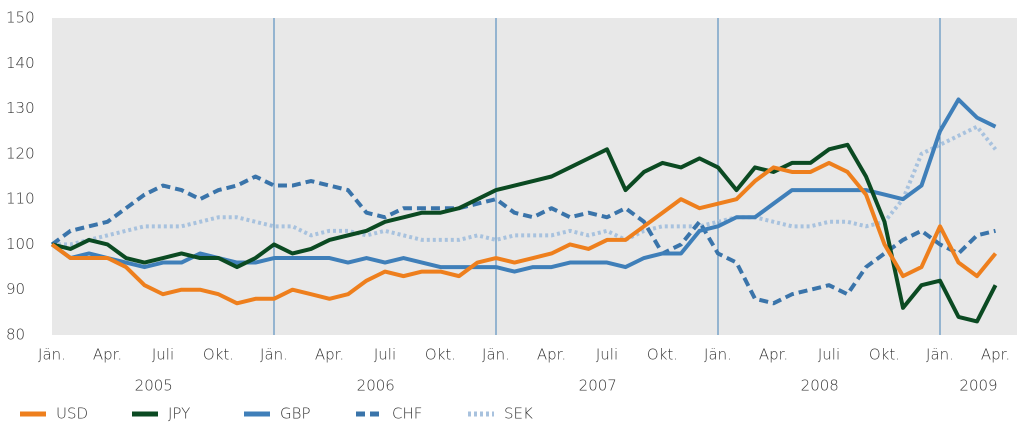 This screenshot has width=1017, height=434. Describe the element at coordinates (20, 18) in the screenshot. I see `y-tick-label: 150` at that location.